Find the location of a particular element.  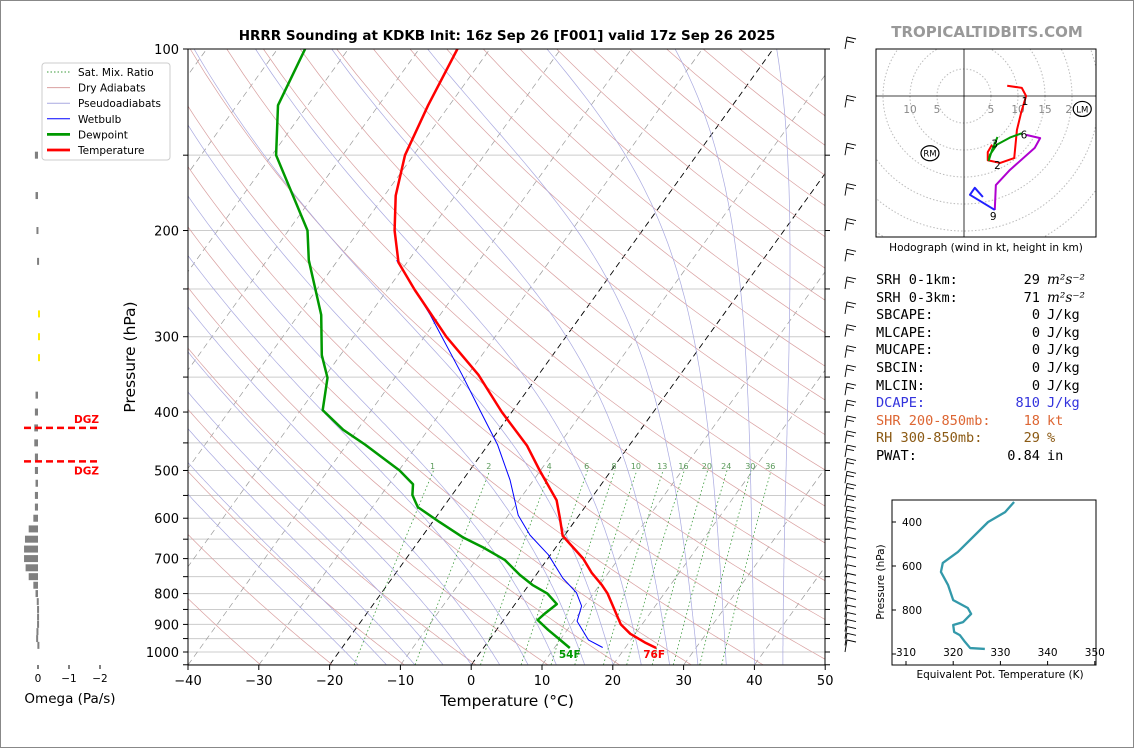

stat-label: RH 300-850mb: is located at coordinates (929, 438).